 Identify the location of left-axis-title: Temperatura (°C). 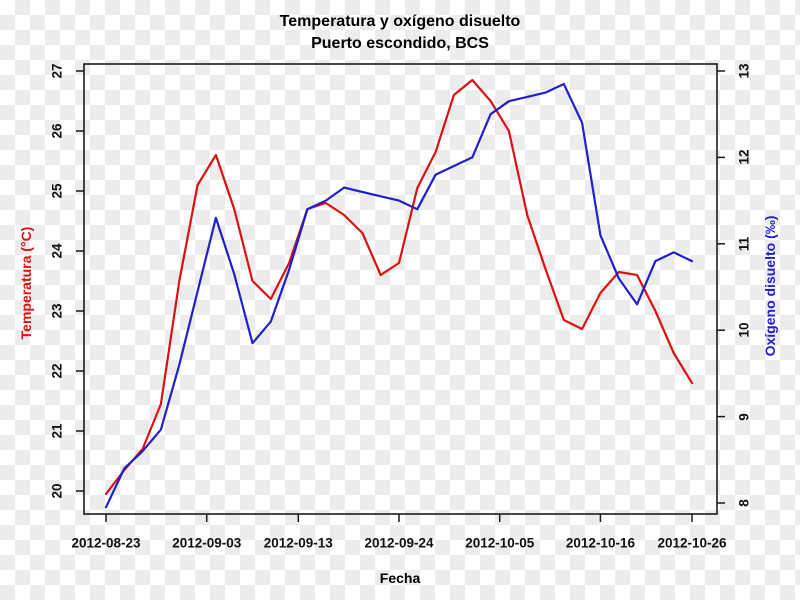
(26, 283).